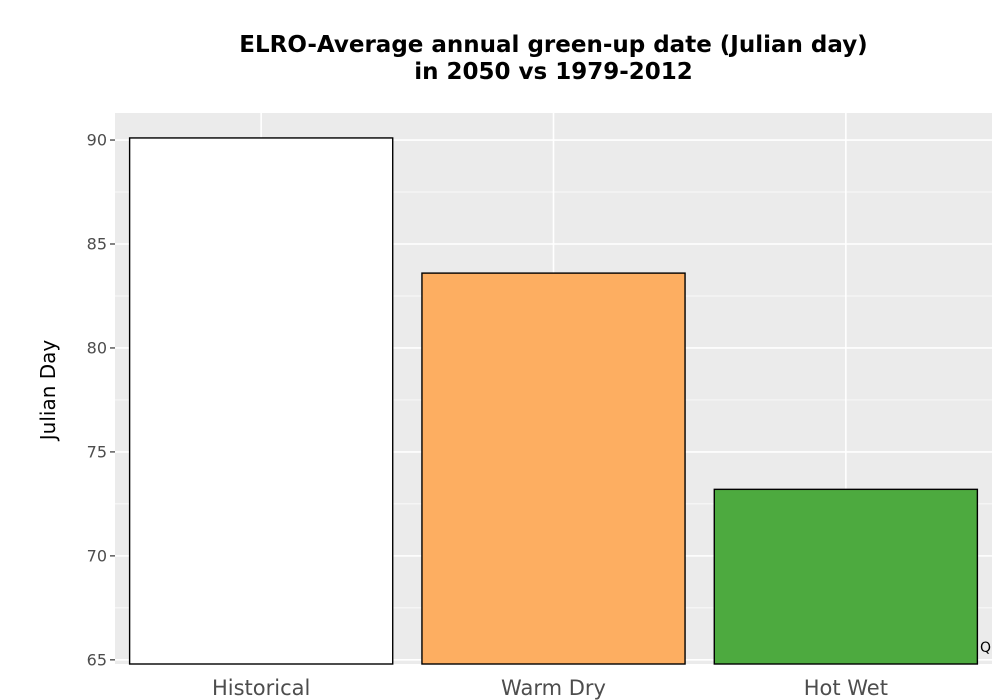 This screenshot has width=1000, height=700. Describe the element at coordinates (553, 72) in the screenshot. I see `chart-title-line-2: in 2050 vs 1979-2012` at that location.